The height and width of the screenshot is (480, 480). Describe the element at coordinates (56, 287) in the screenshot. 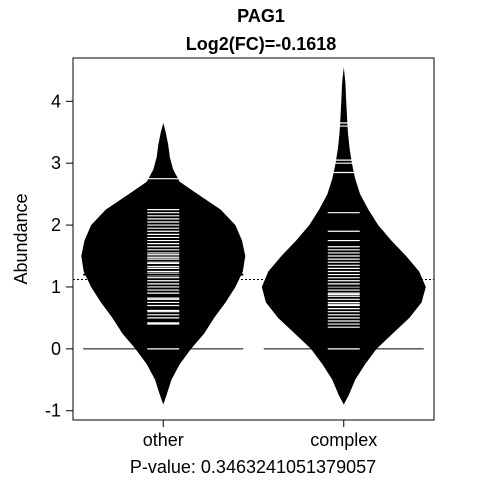

I see `y-tick-label: 1` at that location.